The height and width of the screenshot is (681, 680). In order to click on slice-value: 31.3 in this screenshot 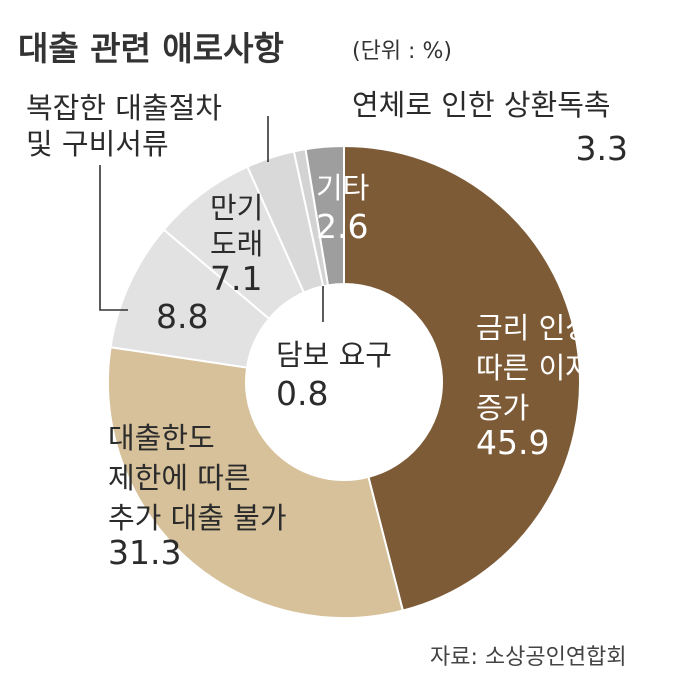, I will do `click(144, 552)`.